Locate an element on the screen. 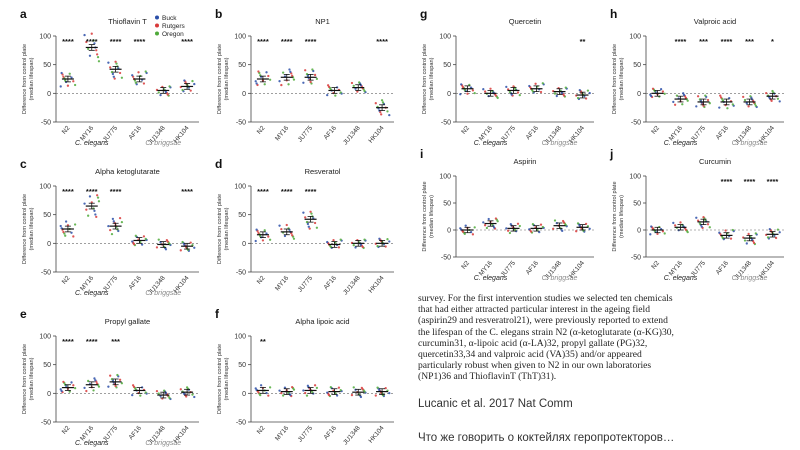 The image size is (800, 450). panel-title: Alpha ketoglutarate is located at coordinates (127, 171).